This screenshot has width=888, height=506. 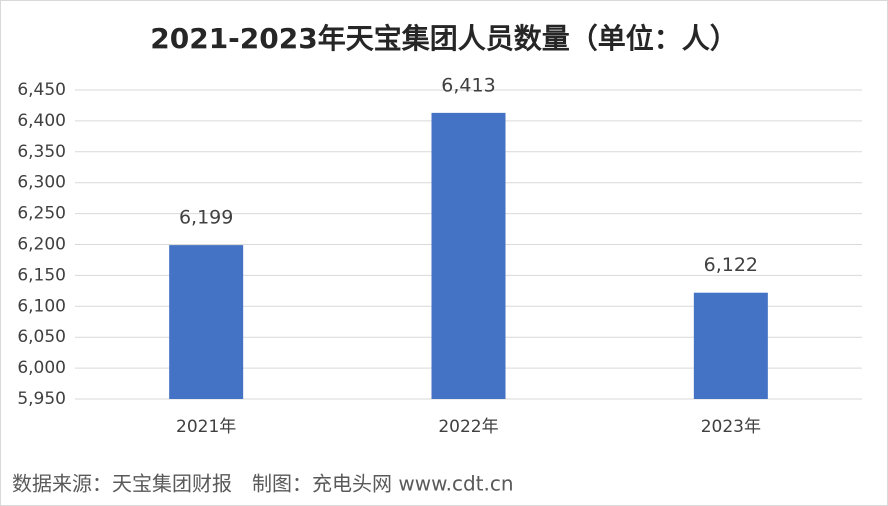 I want to click on x-tick-label: 2023年, so click(x=731, y=427).